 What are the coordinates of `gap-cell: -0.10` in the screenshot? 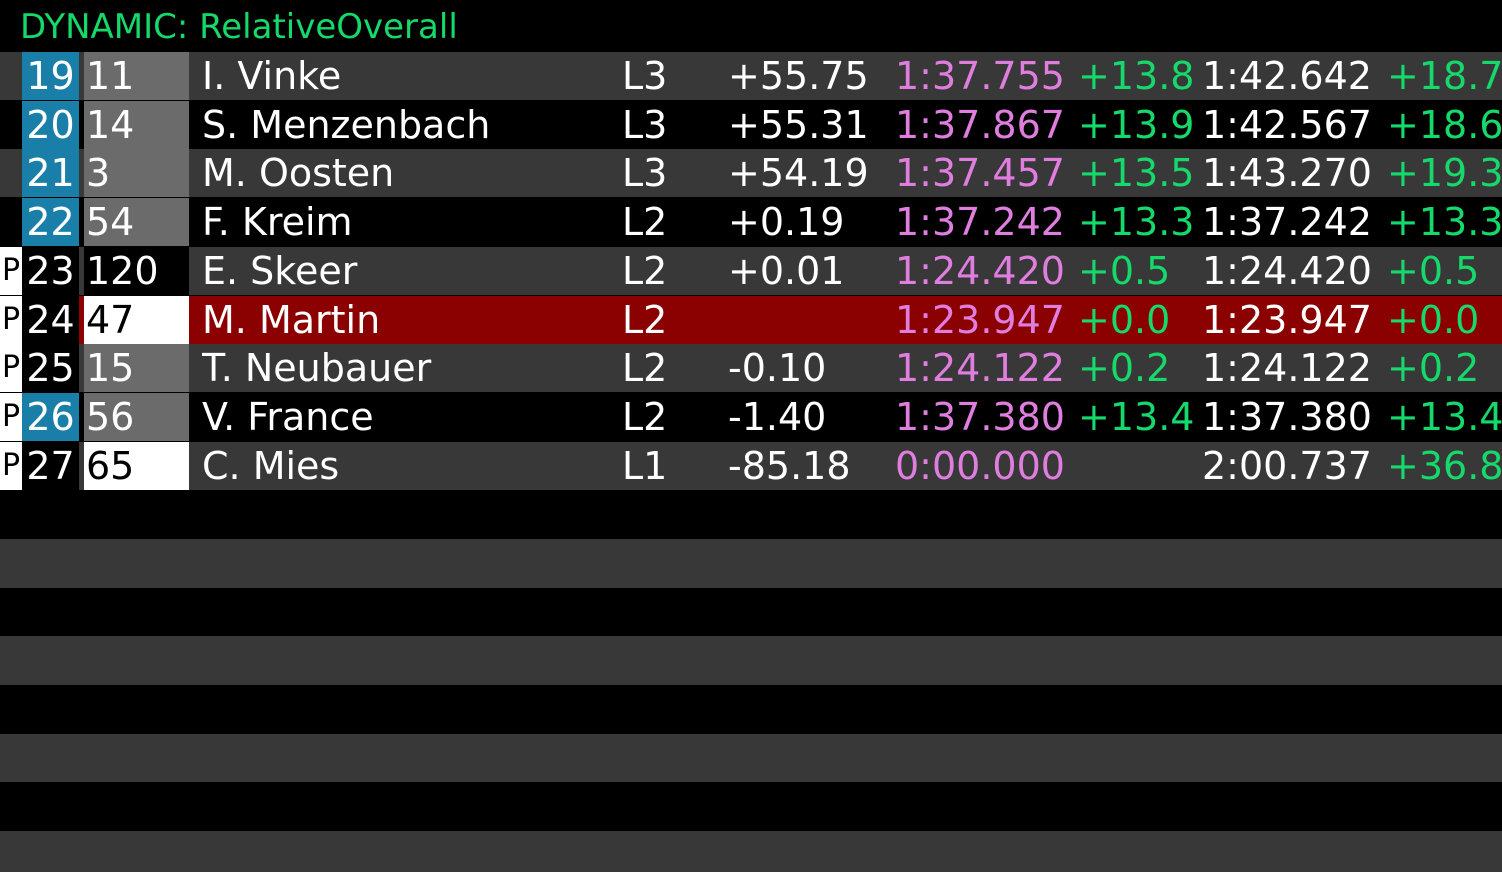 It's located at (777, 368).